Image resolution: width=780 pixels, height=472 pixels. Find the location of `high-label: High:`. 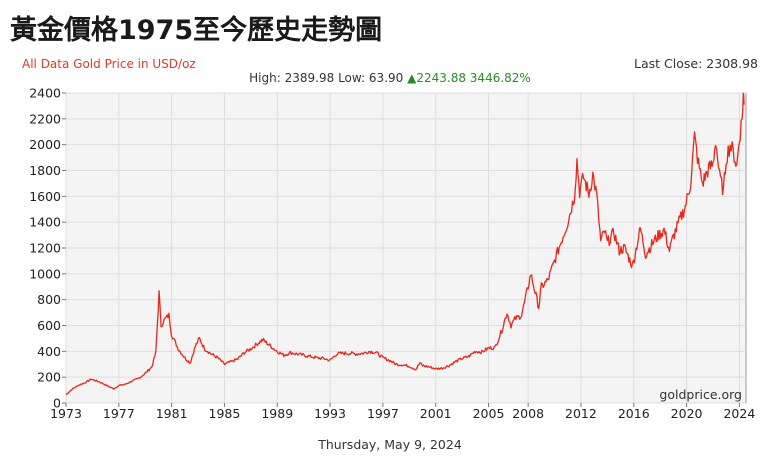

high-label: High: is located at coordinates (265, 78).